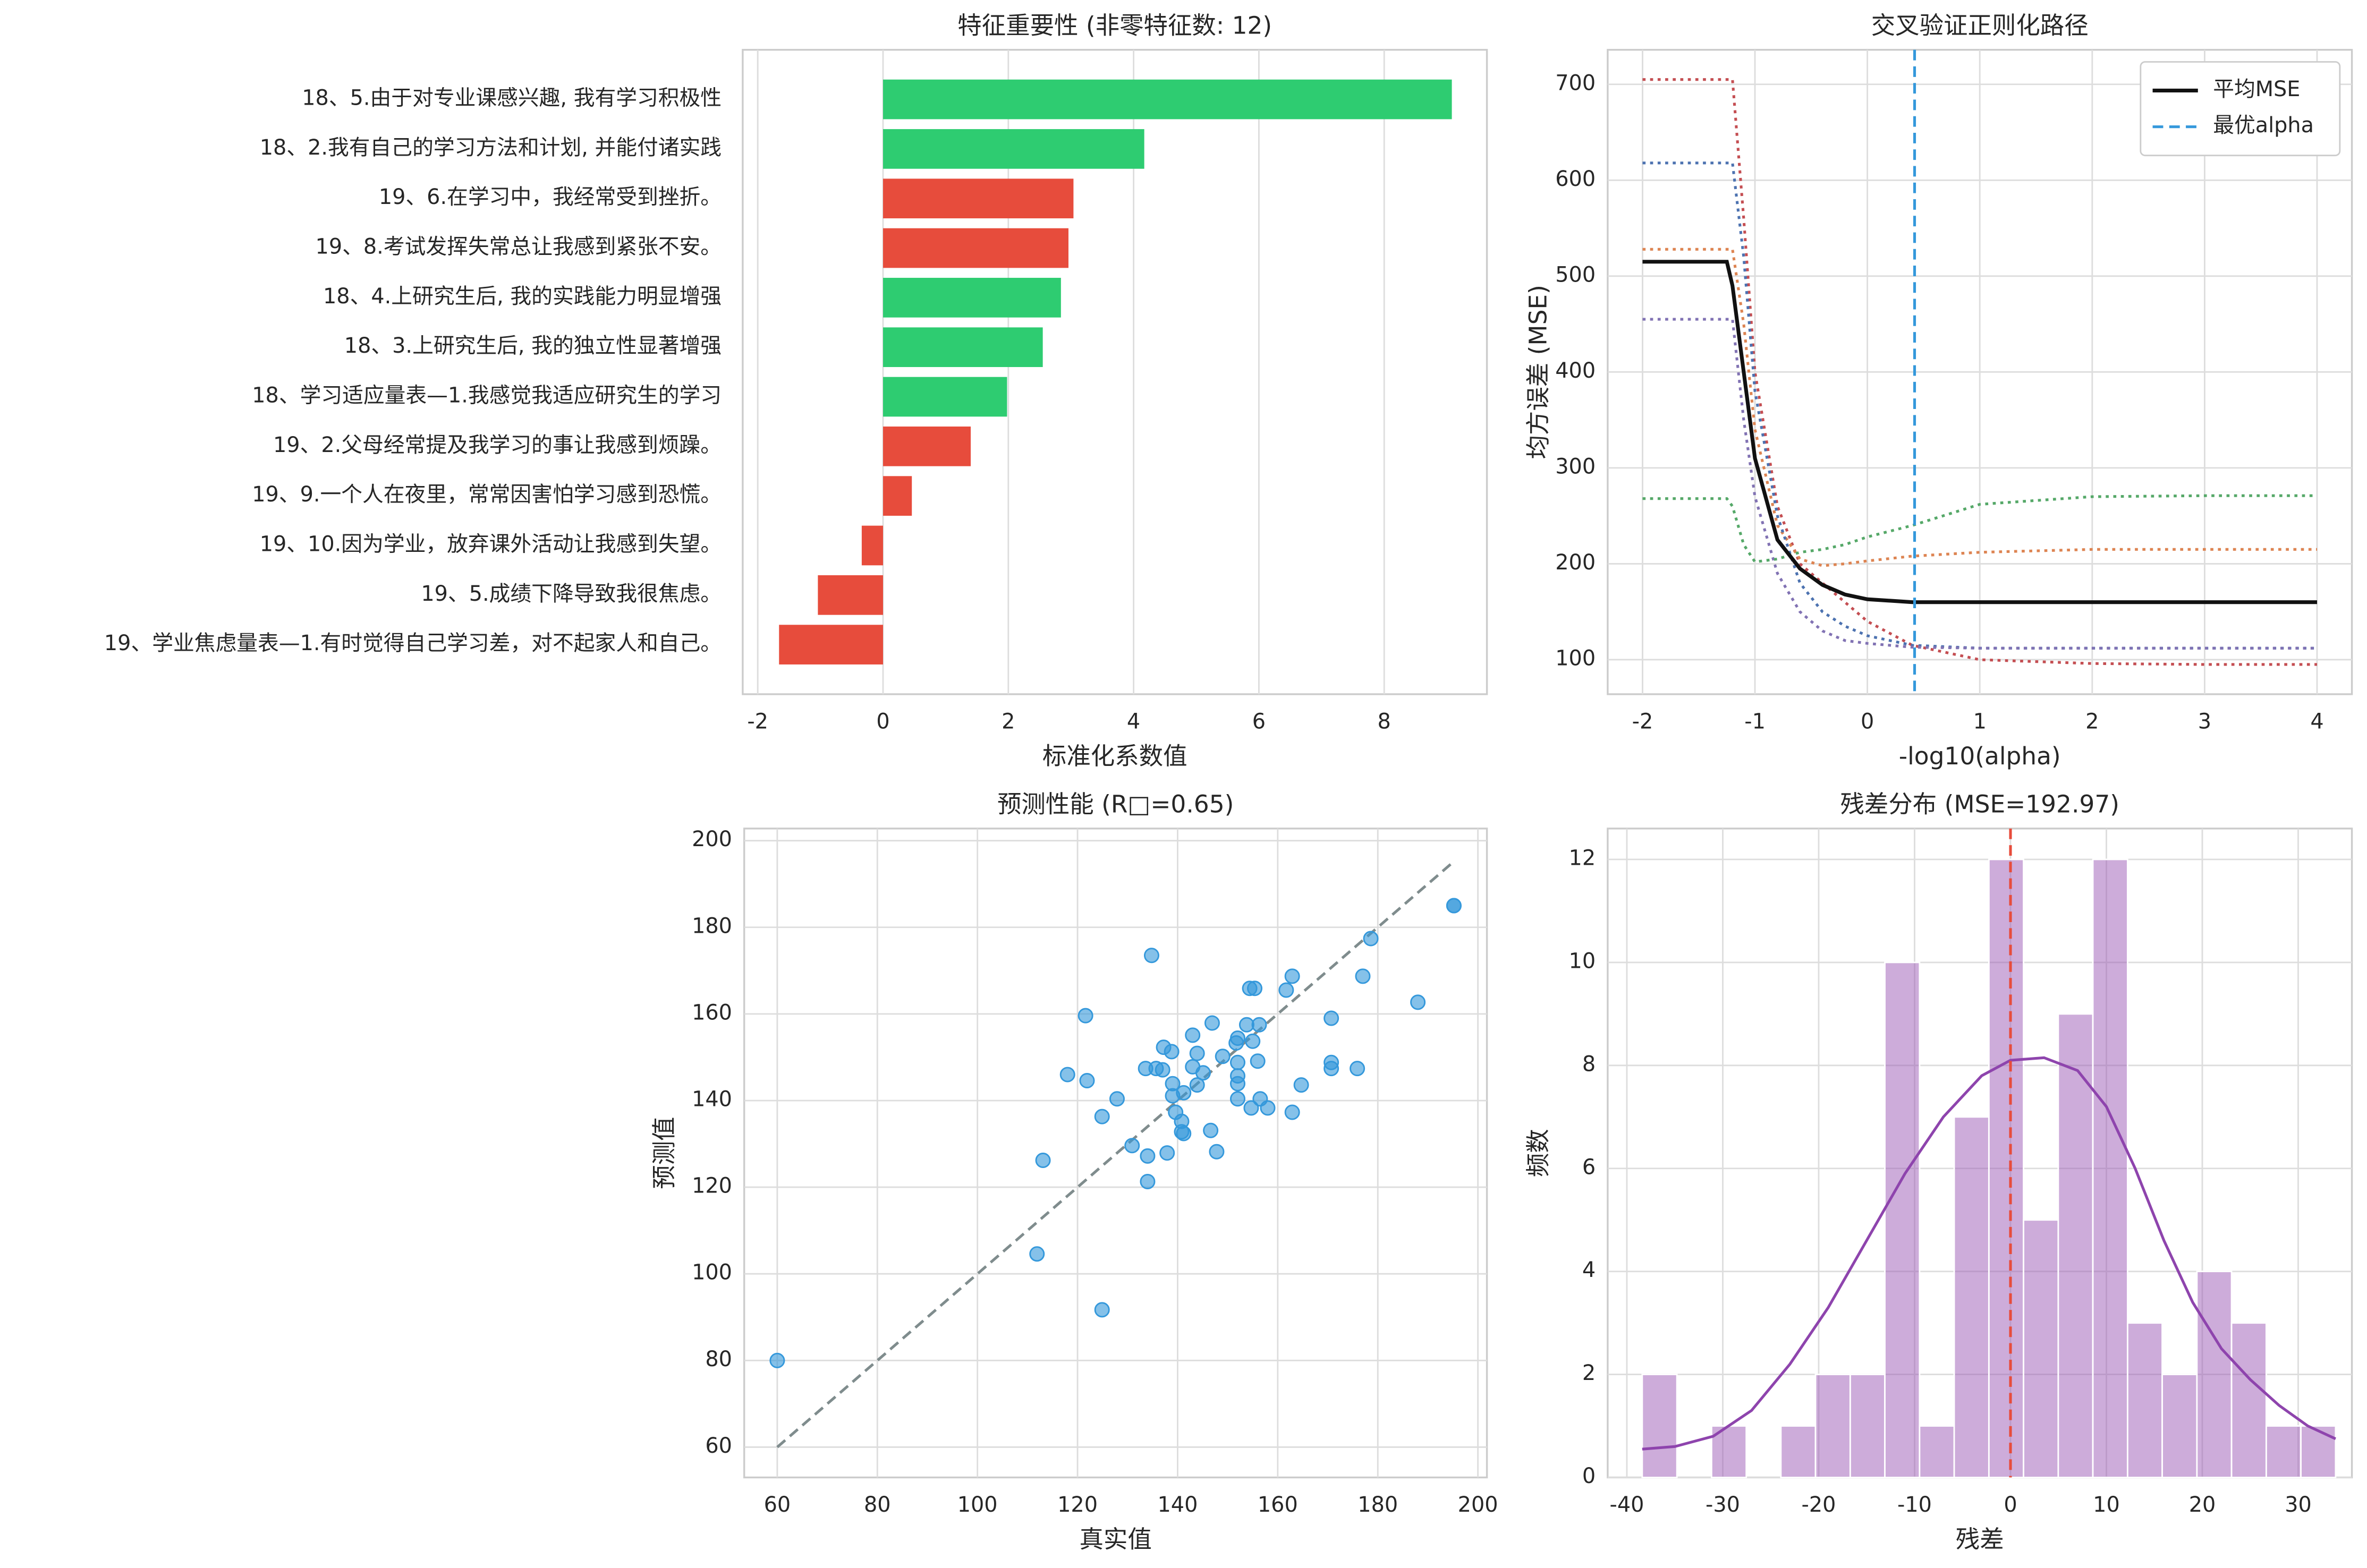 Image resolution: width=2367 pixels, height=1568 pixels. I want to click on legend-box, so click(2240, 109).